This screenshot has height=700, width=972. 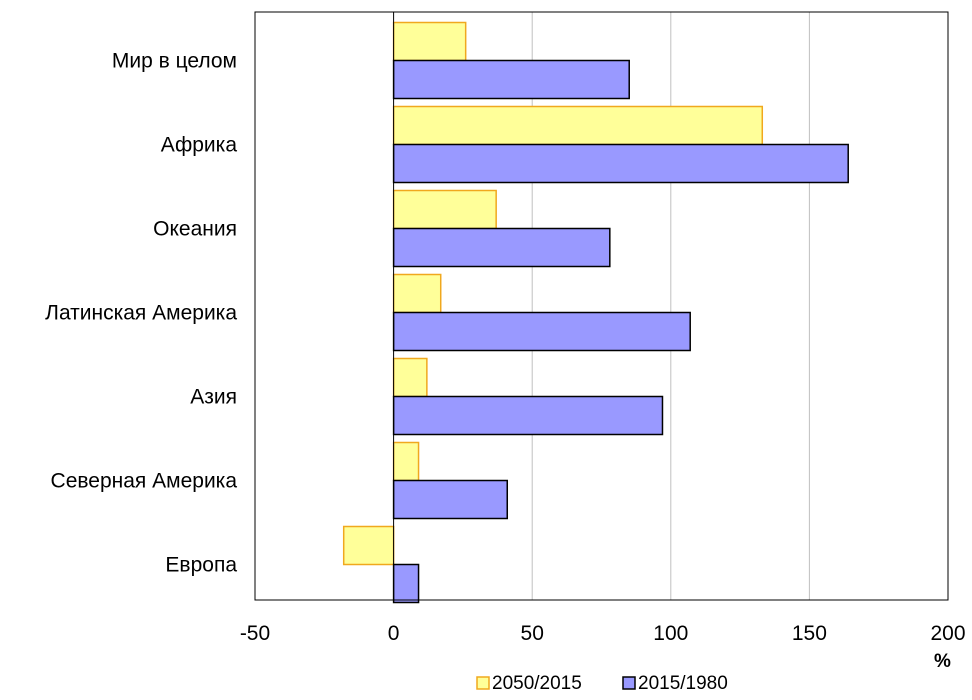 I want to click on unit-label: %, so click(x=942, y=661).